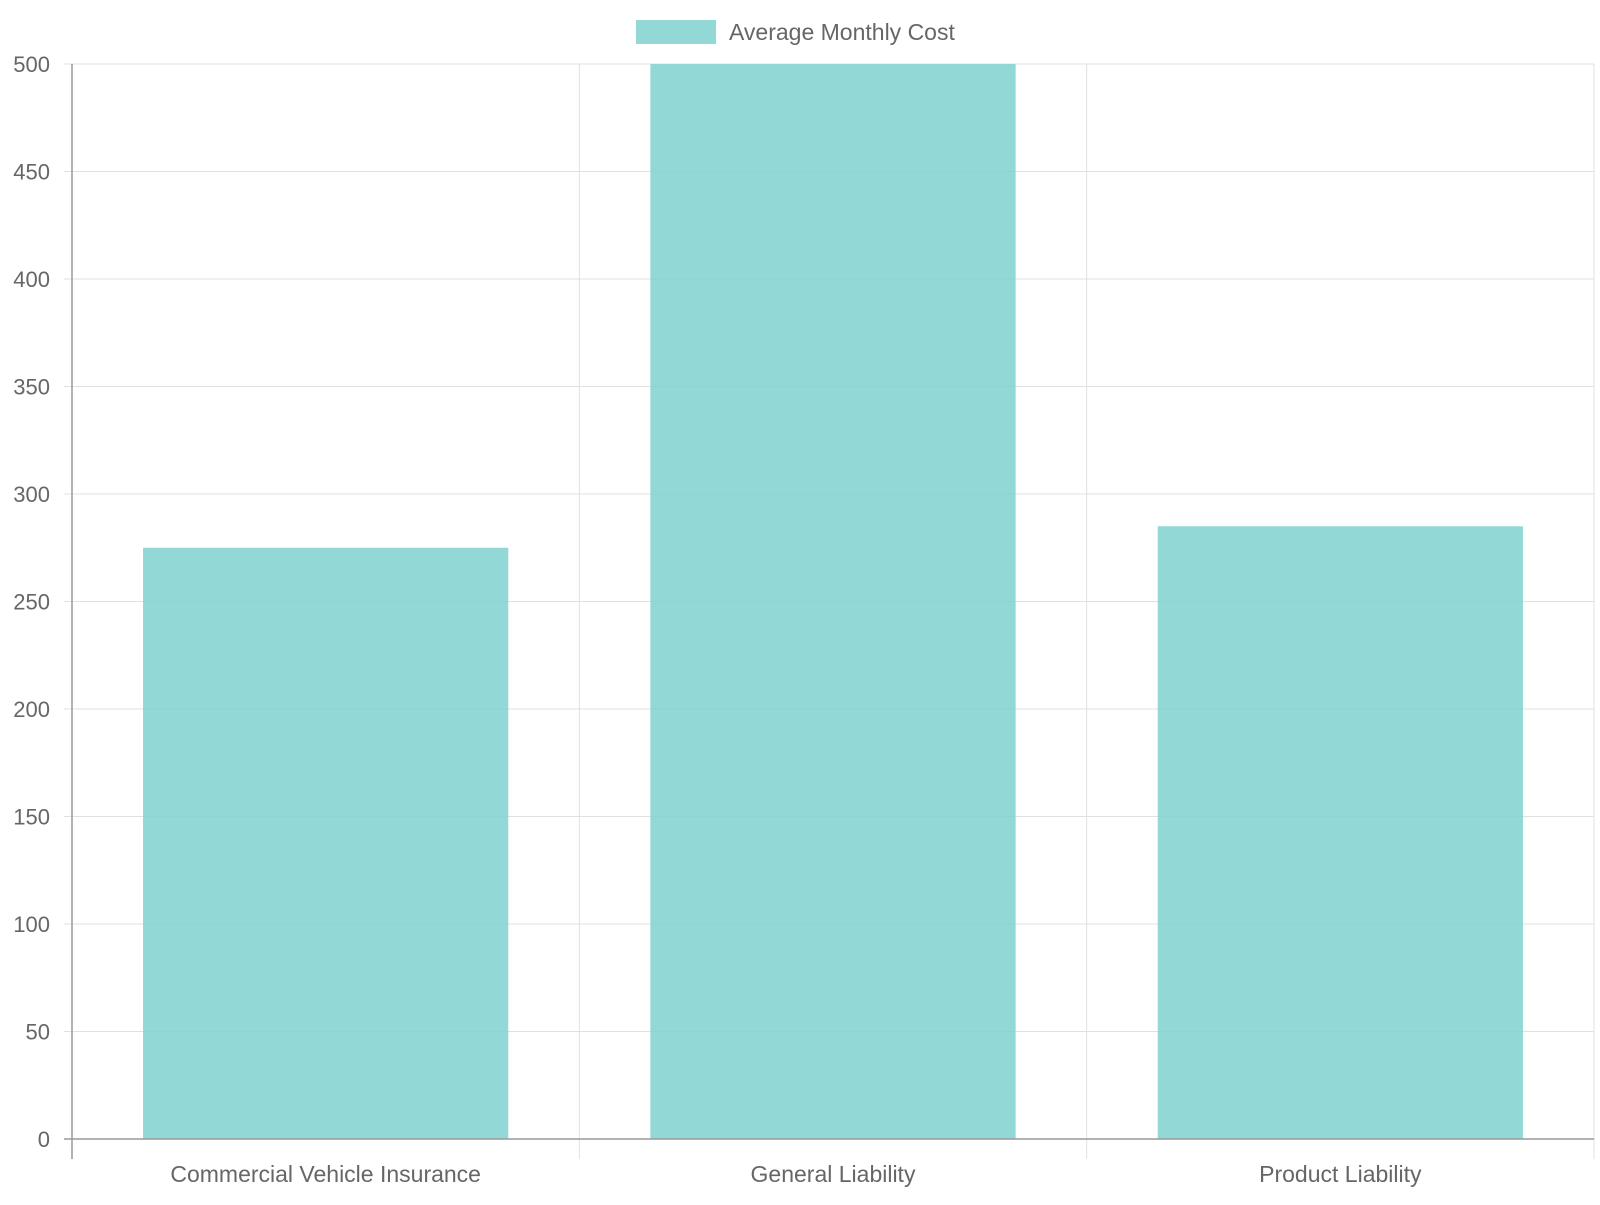  Describe the element at coordinates (31, 387) in the screenshot. I see `y-tick-label: 350` at that location.